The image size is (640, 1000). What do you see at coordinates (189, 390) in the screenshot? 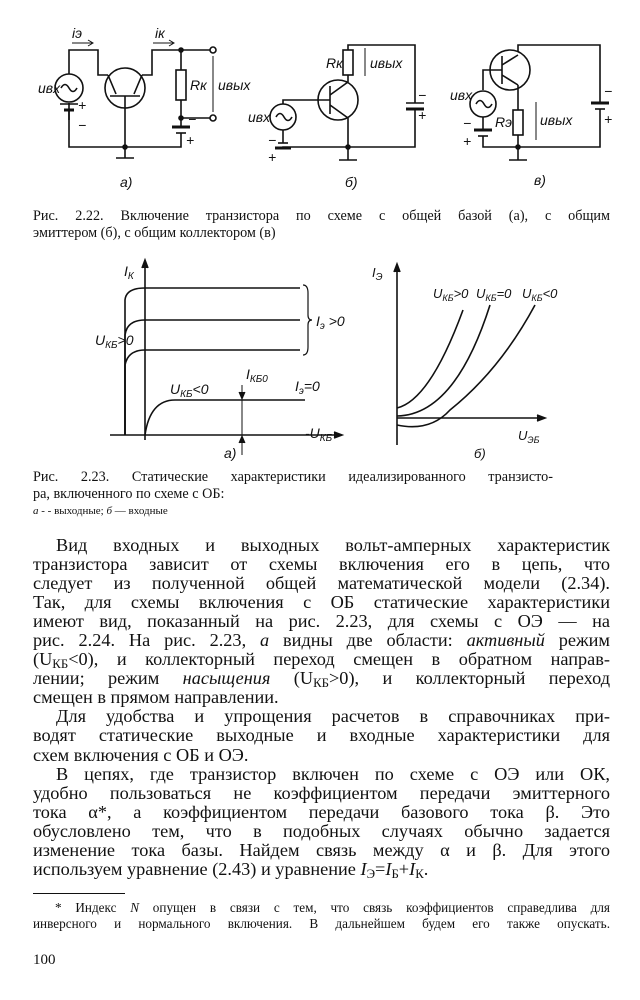
I see `label-ukb-neg: UКБ<0` at bounding box center [189, 390].